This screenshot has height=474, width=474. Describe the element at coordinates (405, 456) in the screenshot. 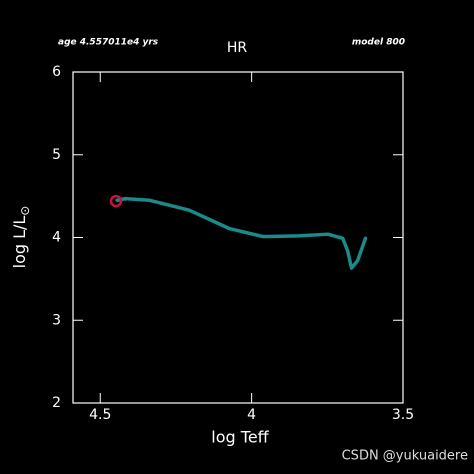

I see `watermark: CSDN @yukuaidere` at that location.